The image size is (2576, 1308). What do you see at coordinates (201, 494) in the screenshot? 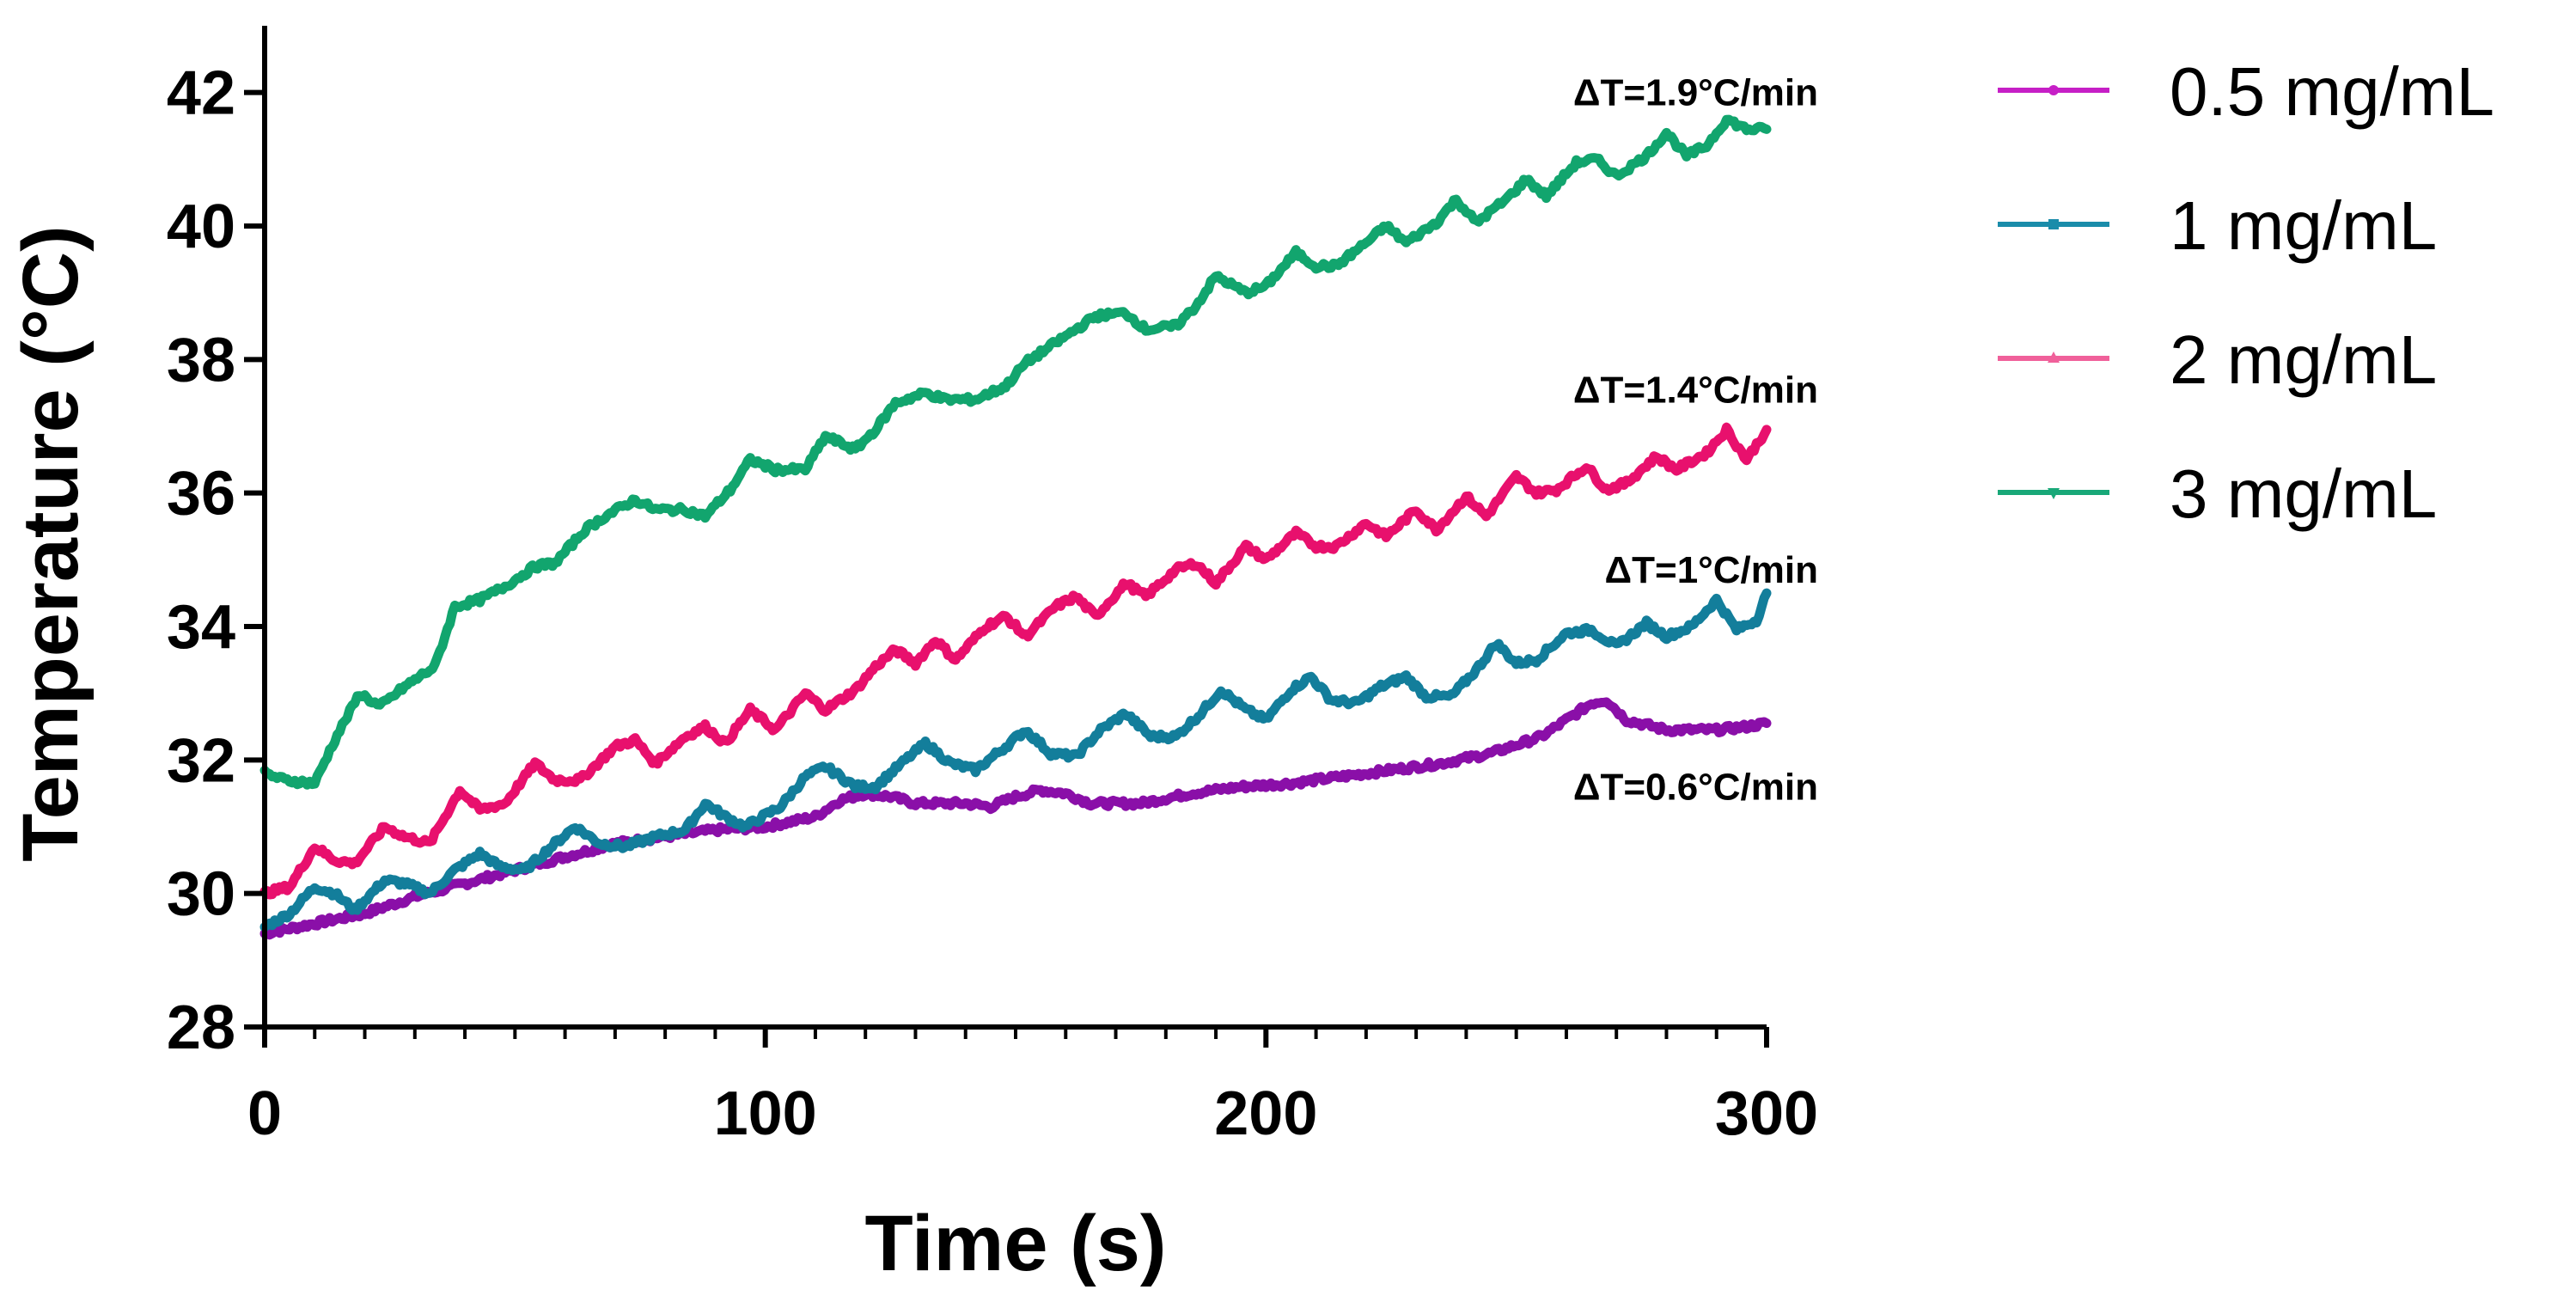
I see `y-tick-label: 36` at bounding box center [201, 494].